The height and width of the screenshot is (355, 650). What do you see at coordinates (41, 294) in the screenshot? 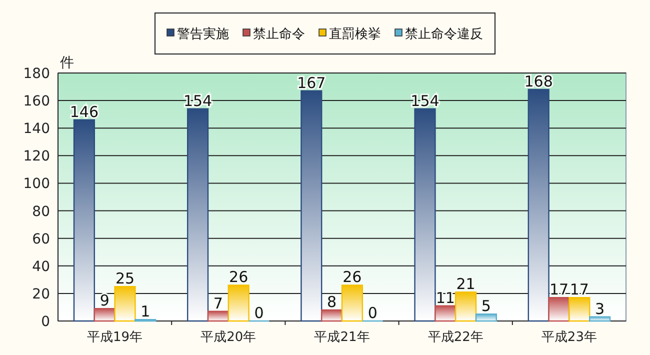
I see `y-tick-label: 20` at bounding box center [41, 294].